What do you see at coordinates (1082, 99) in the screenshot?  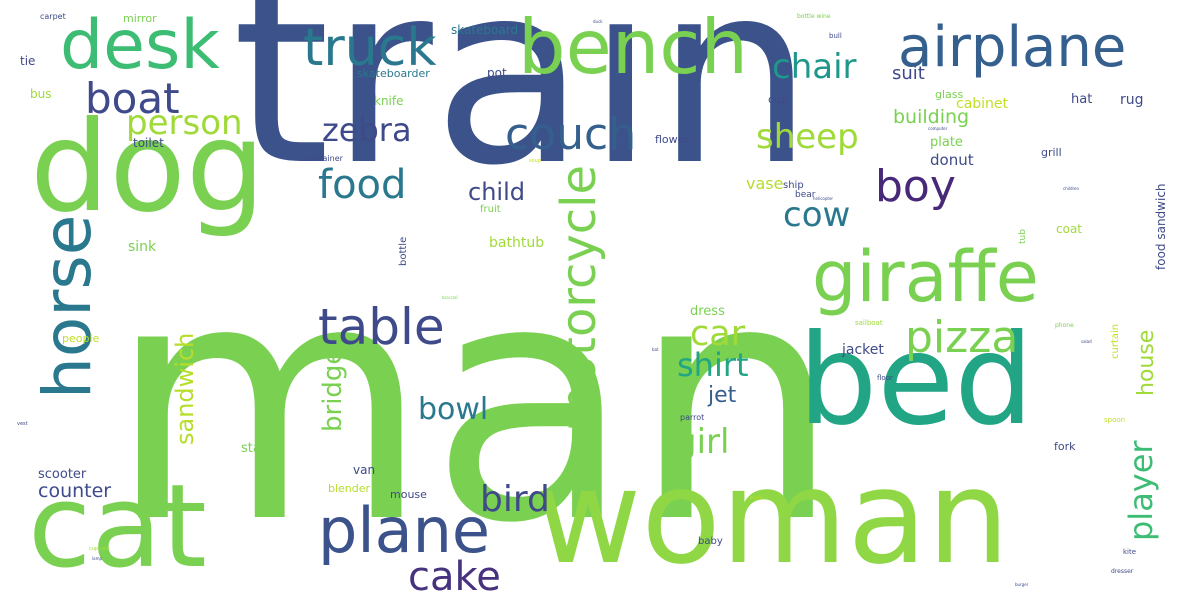 I see `word-hat: hat` at bounding box center [1082, 99].